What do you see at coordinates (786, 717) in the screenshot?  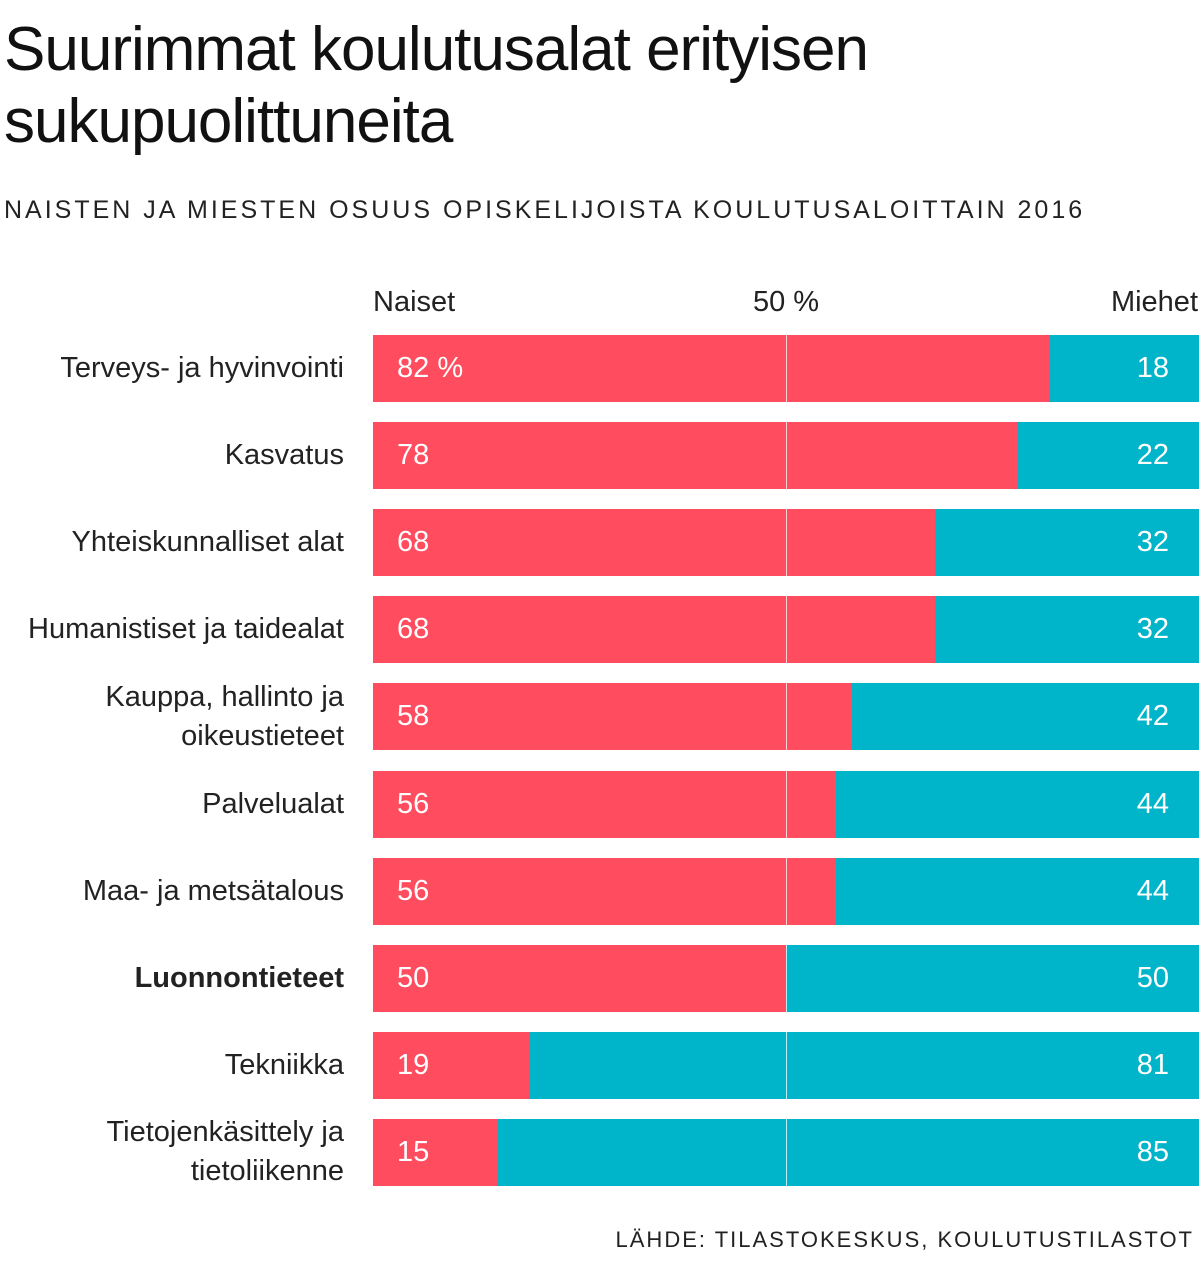 I see `reference-line-50-kauppa-hallinto-ja-oikeustieteet` at bounding box center [786, 717].